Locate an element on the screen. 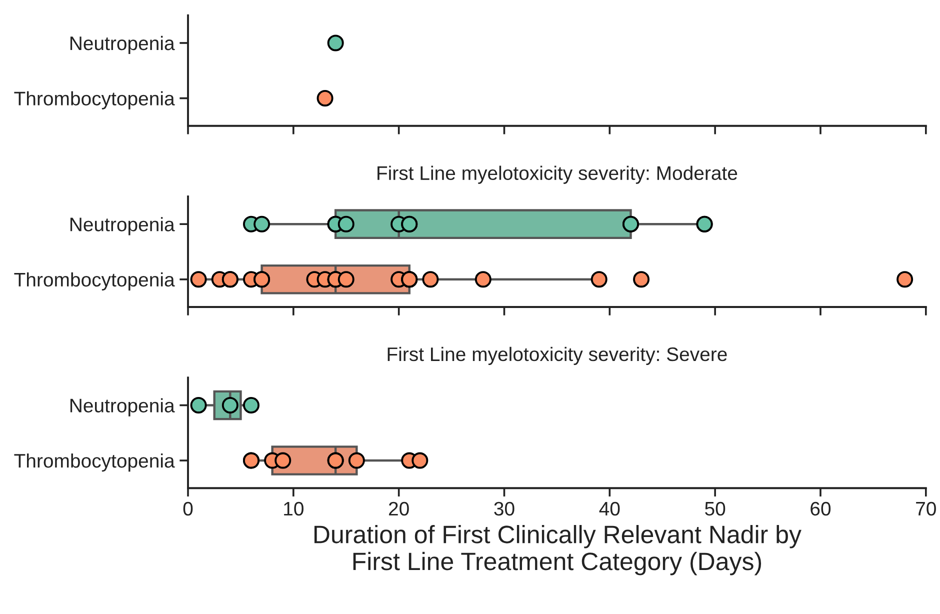 This screenshot has width=940, height=614. x-tick-label: 40 is located at coordinates (609, 509).